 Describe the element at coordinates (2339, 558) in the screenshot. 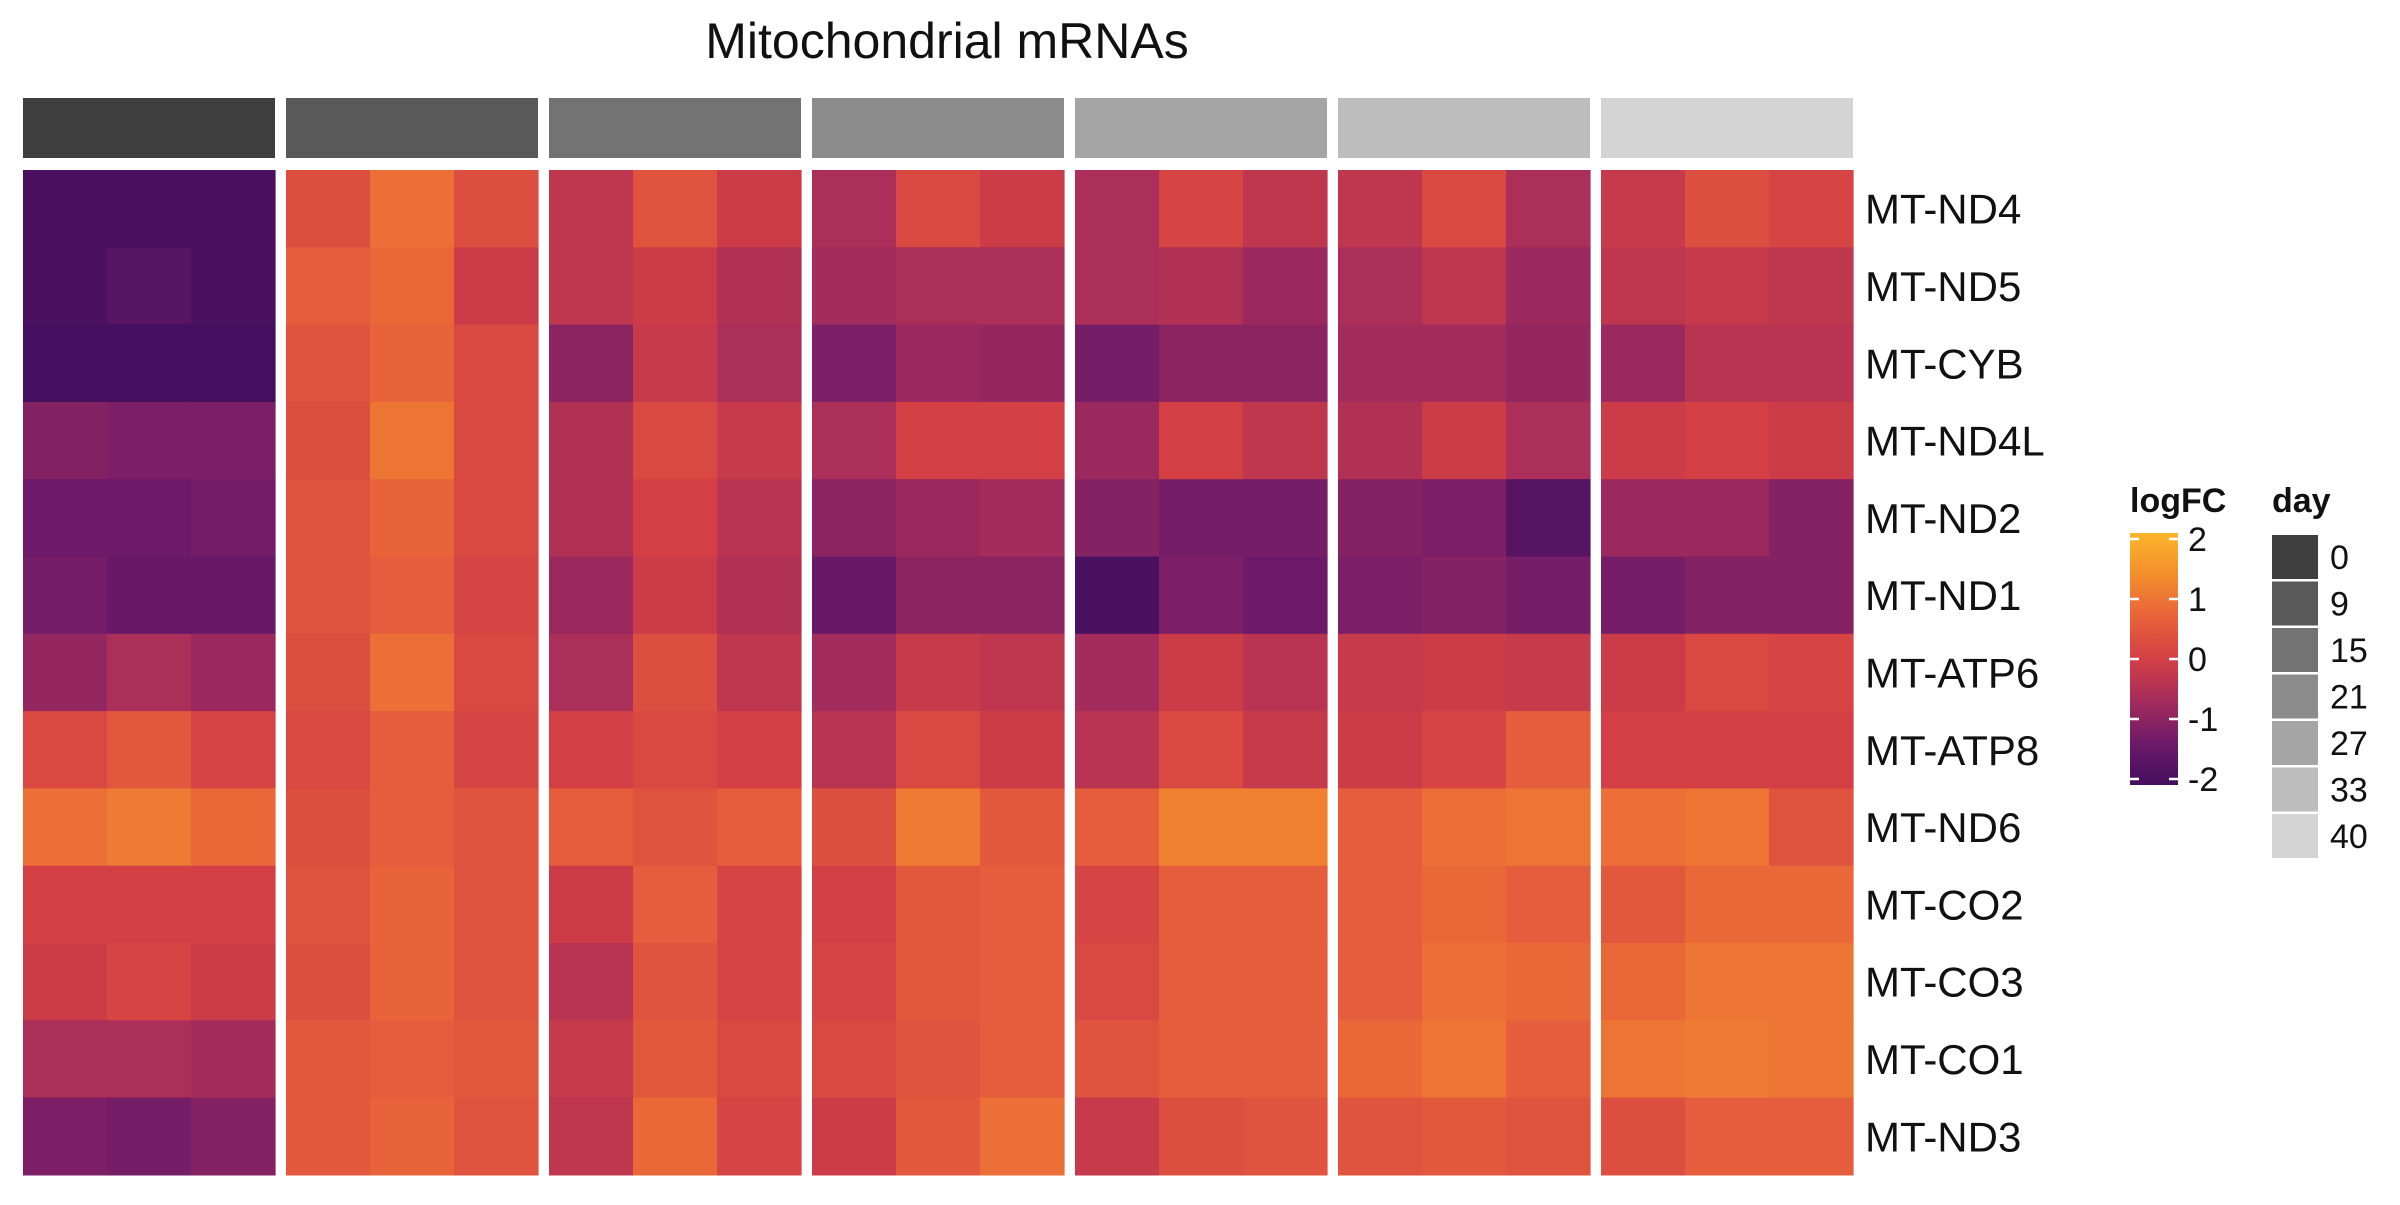

I see `day-legend-label: 0` at that location.